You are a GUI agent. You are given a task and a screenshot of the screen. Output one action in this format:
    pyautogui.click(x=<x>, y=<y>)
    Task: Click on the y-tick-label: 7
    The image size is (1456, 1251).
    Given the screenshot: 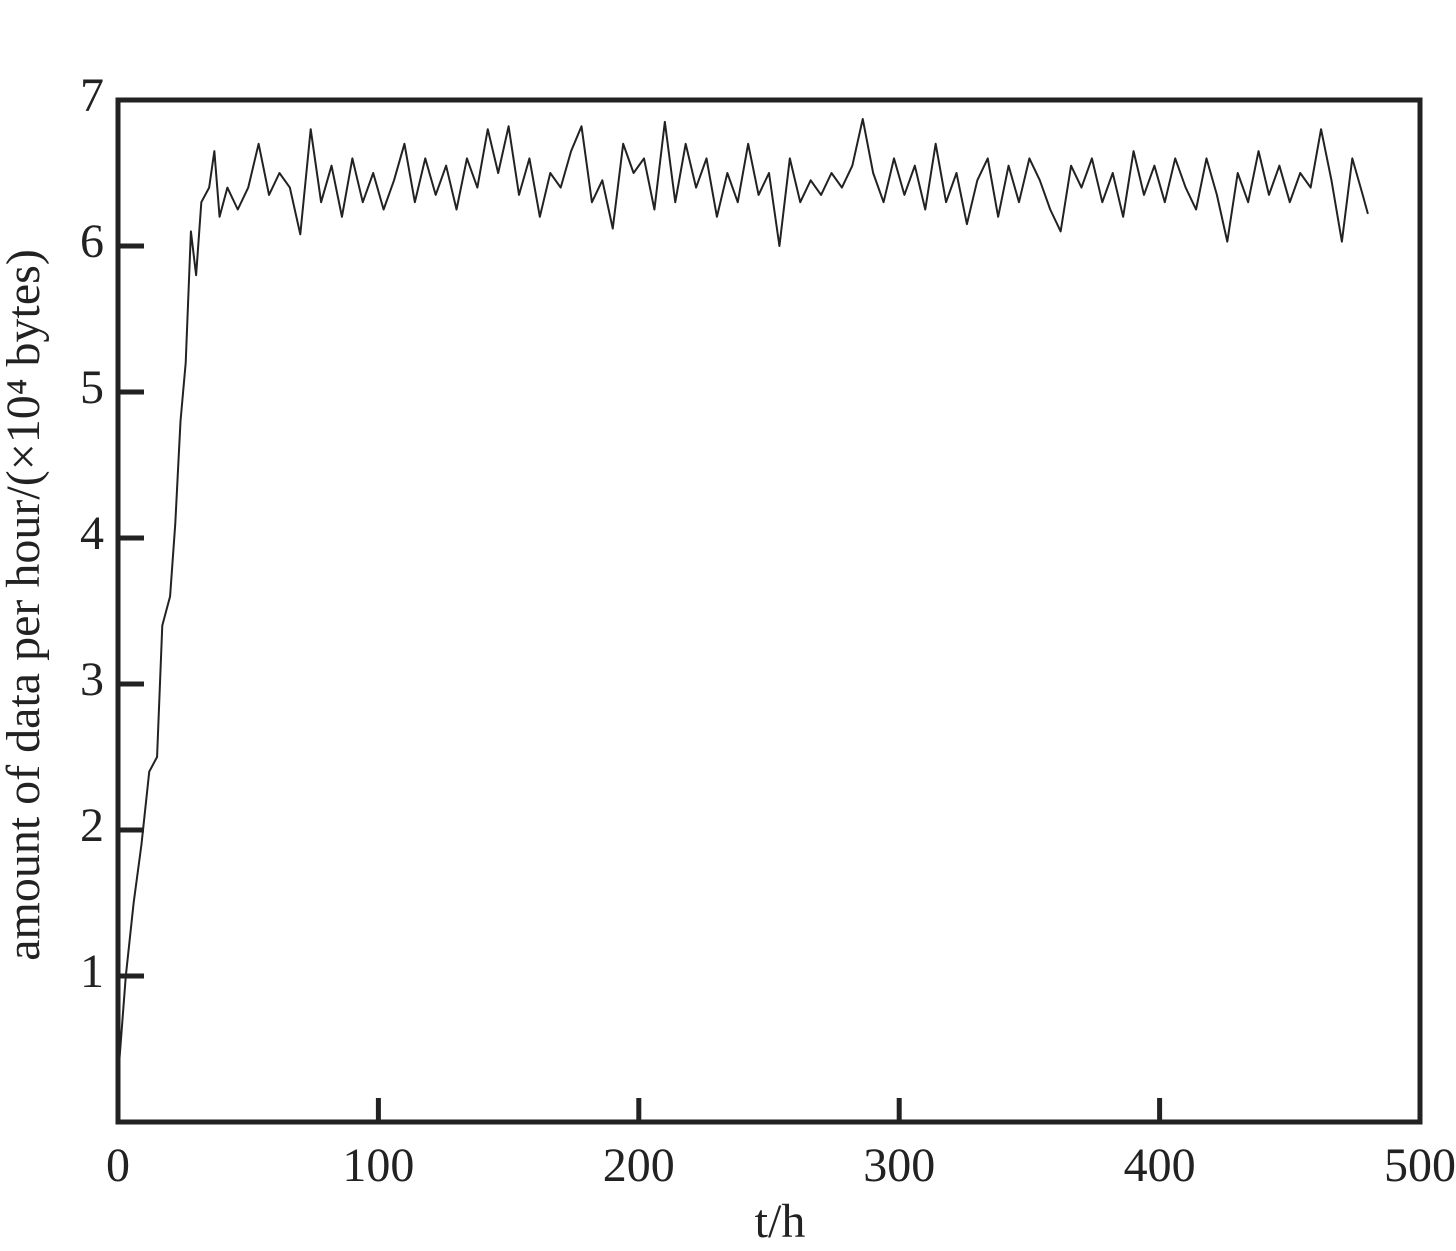 What is the action you would take?
    pyautogui.click(x=92, y=95)
    